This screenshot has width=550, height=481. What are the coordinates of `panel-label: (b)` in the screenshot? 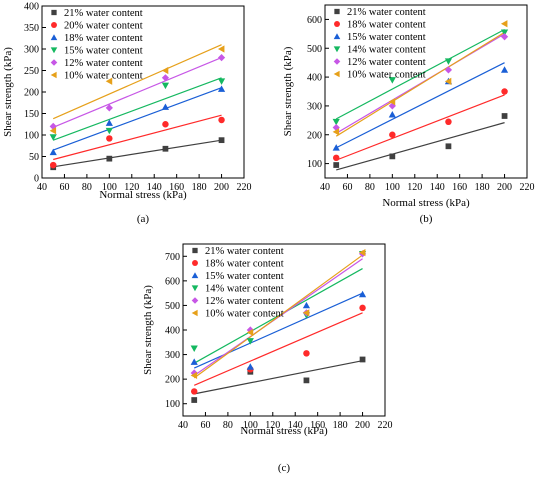 It's located at (426, 219).